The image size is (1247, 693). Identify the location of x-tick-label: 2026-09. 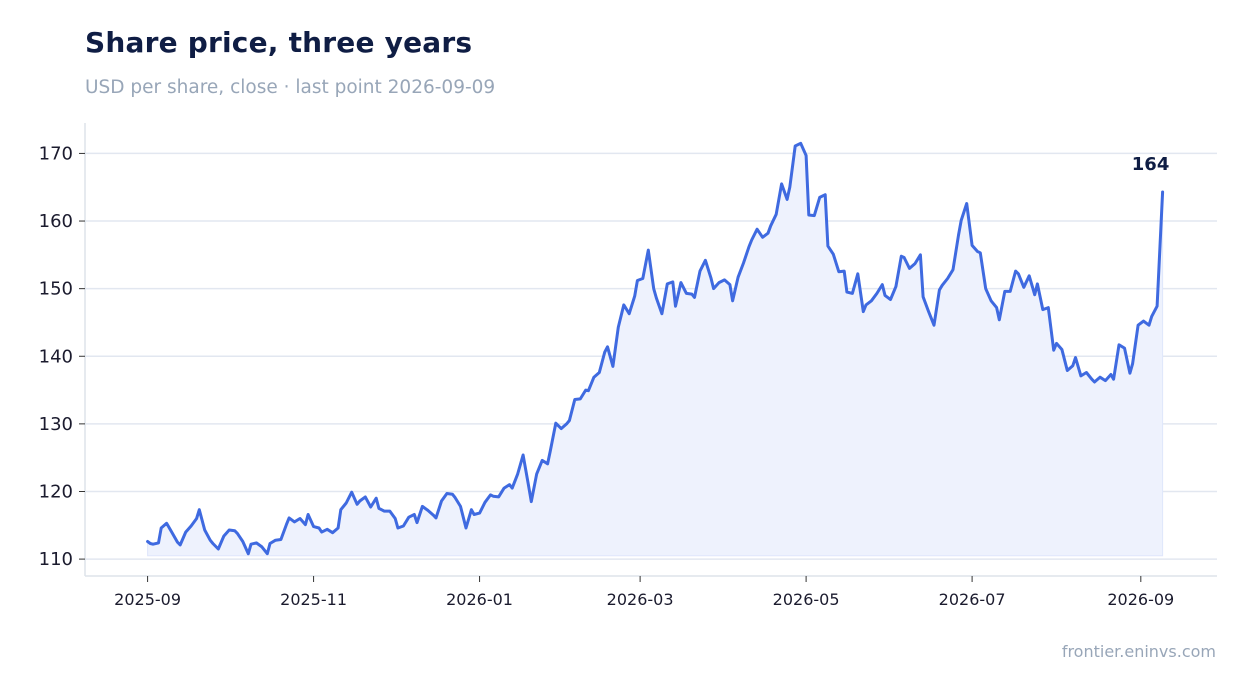
(1140, 599).